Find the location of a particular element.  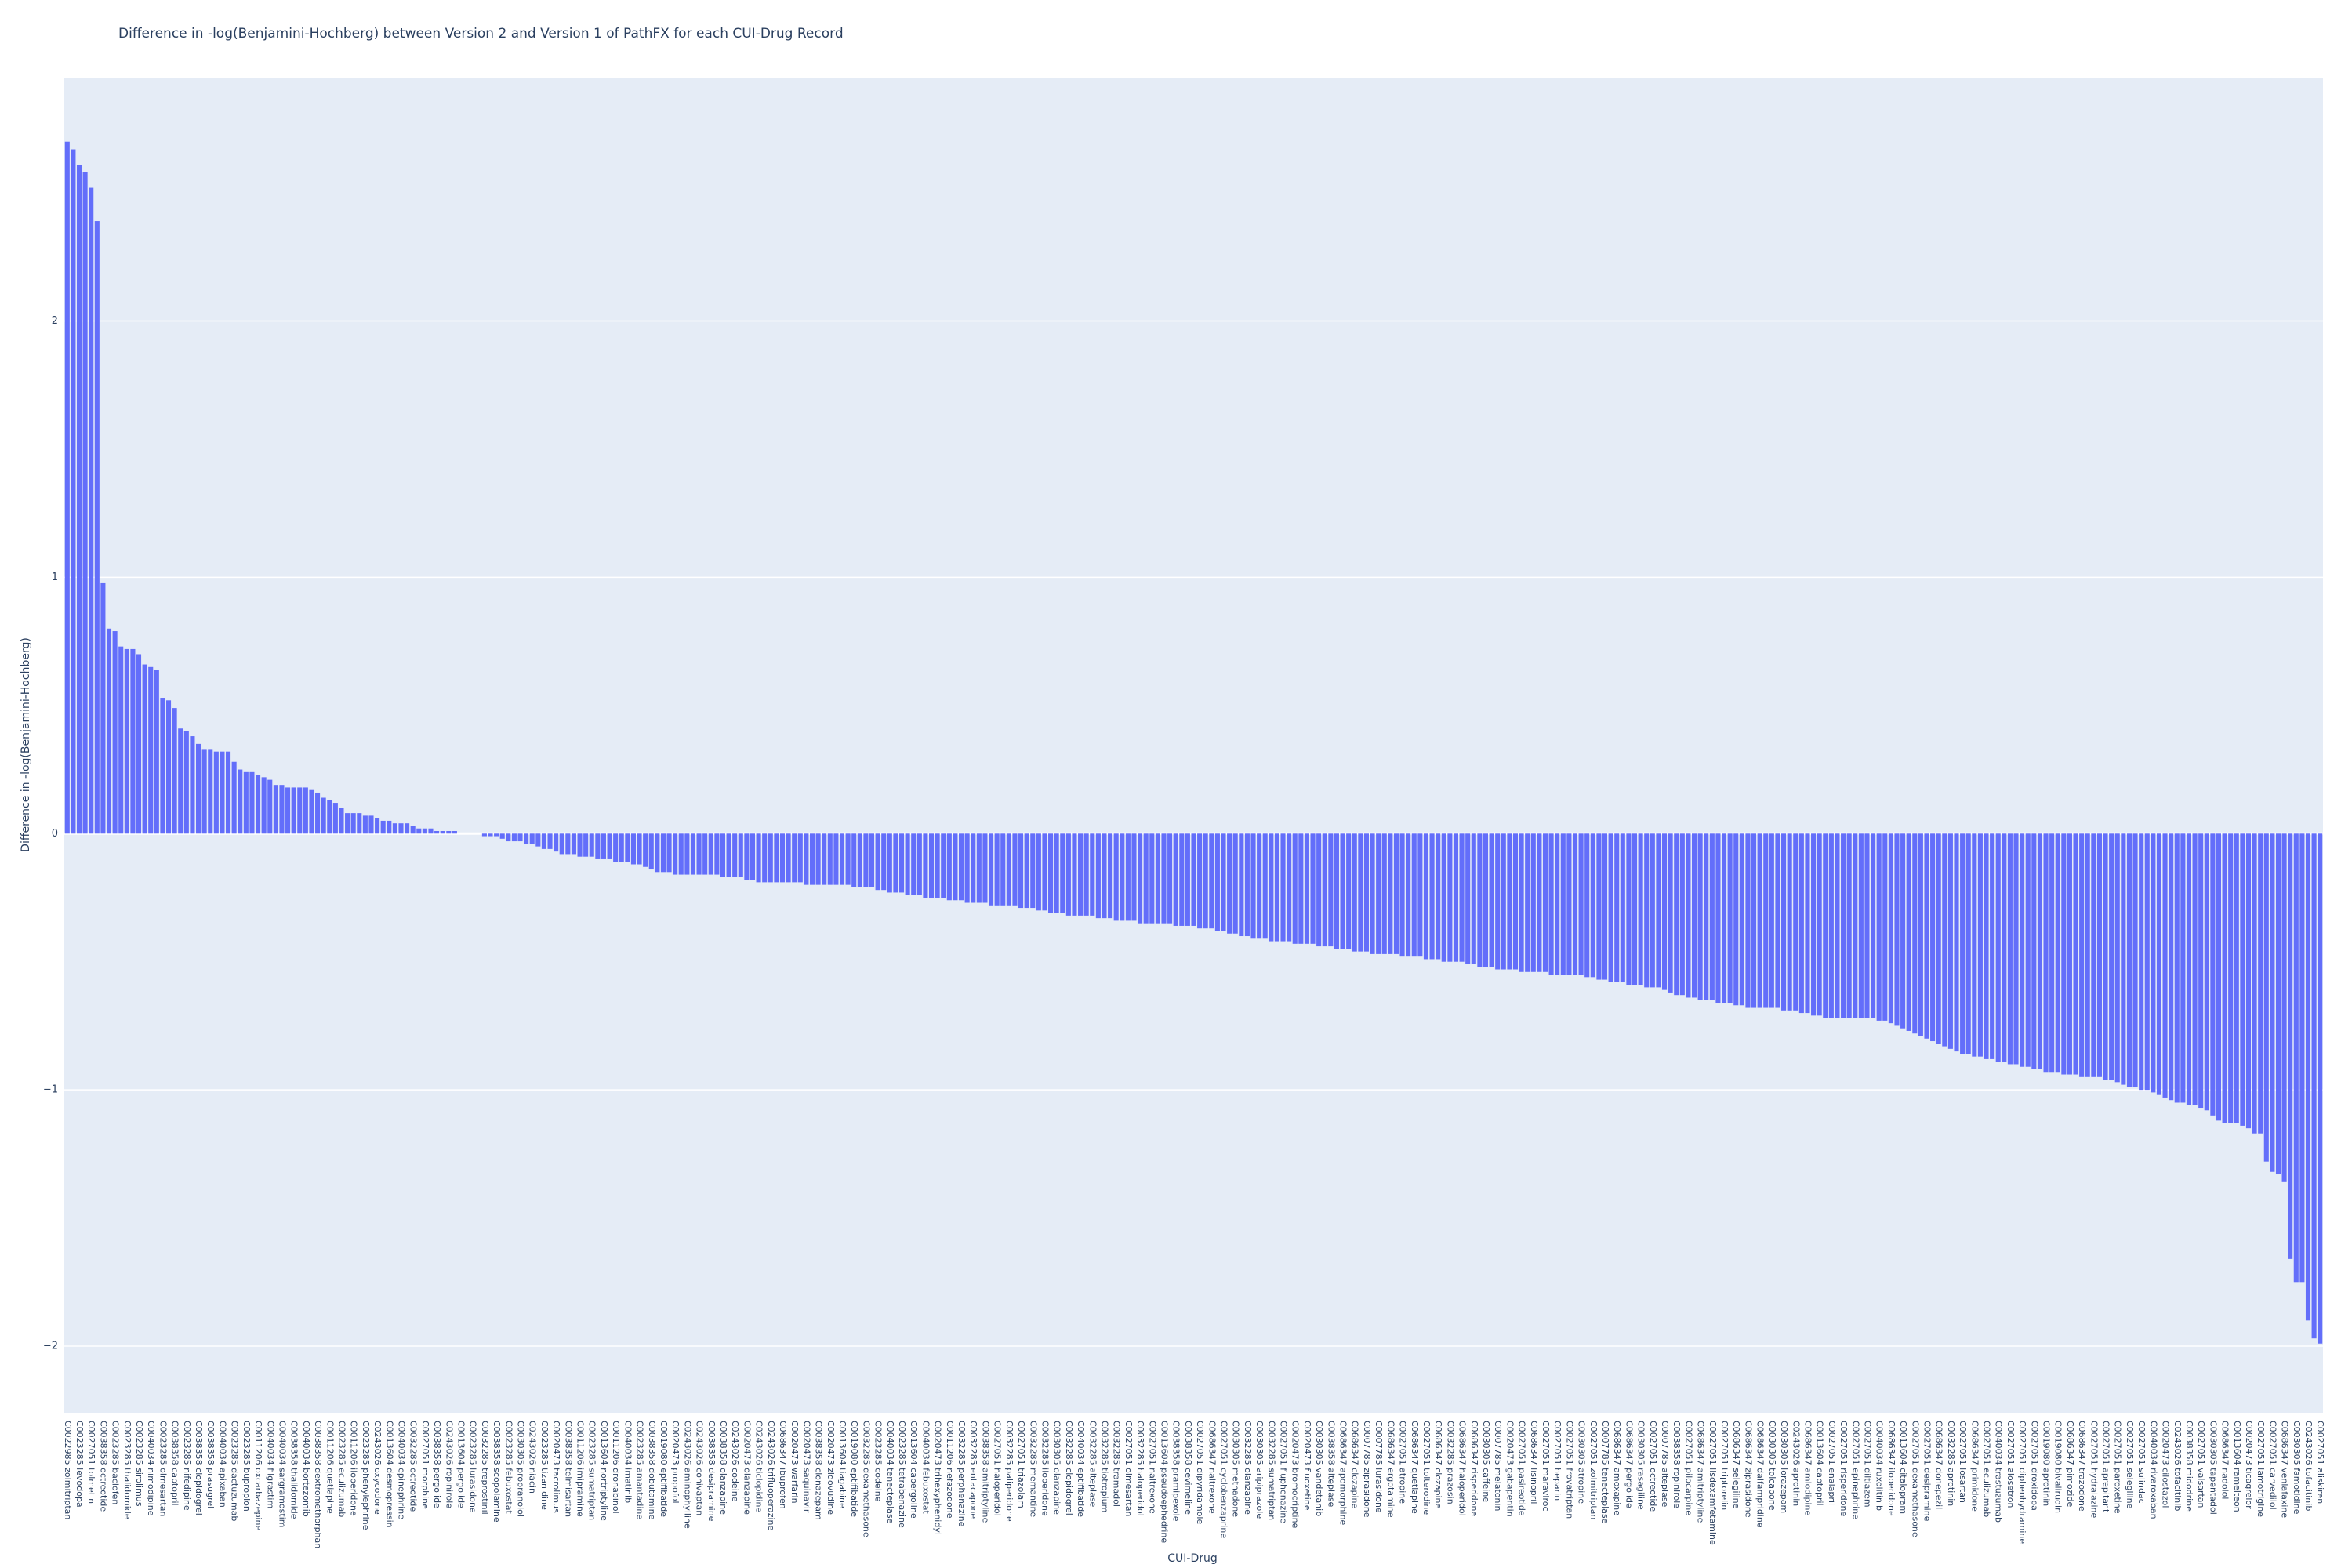

x-tick-label: C0032285 iloperidone is located at coordinates (1045, 1468).